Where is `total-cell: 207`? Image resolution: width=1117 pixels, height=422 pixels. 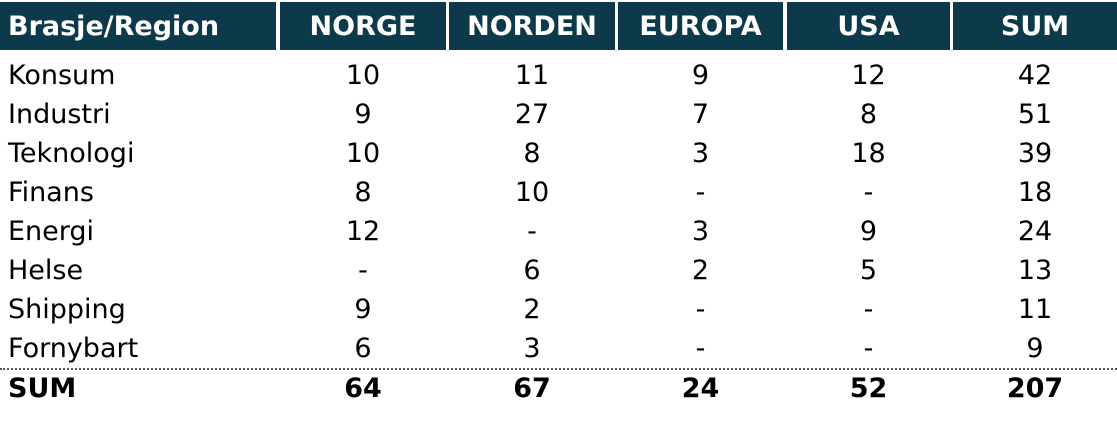
total-cell: 207 is located at coordinates (1035, 388).